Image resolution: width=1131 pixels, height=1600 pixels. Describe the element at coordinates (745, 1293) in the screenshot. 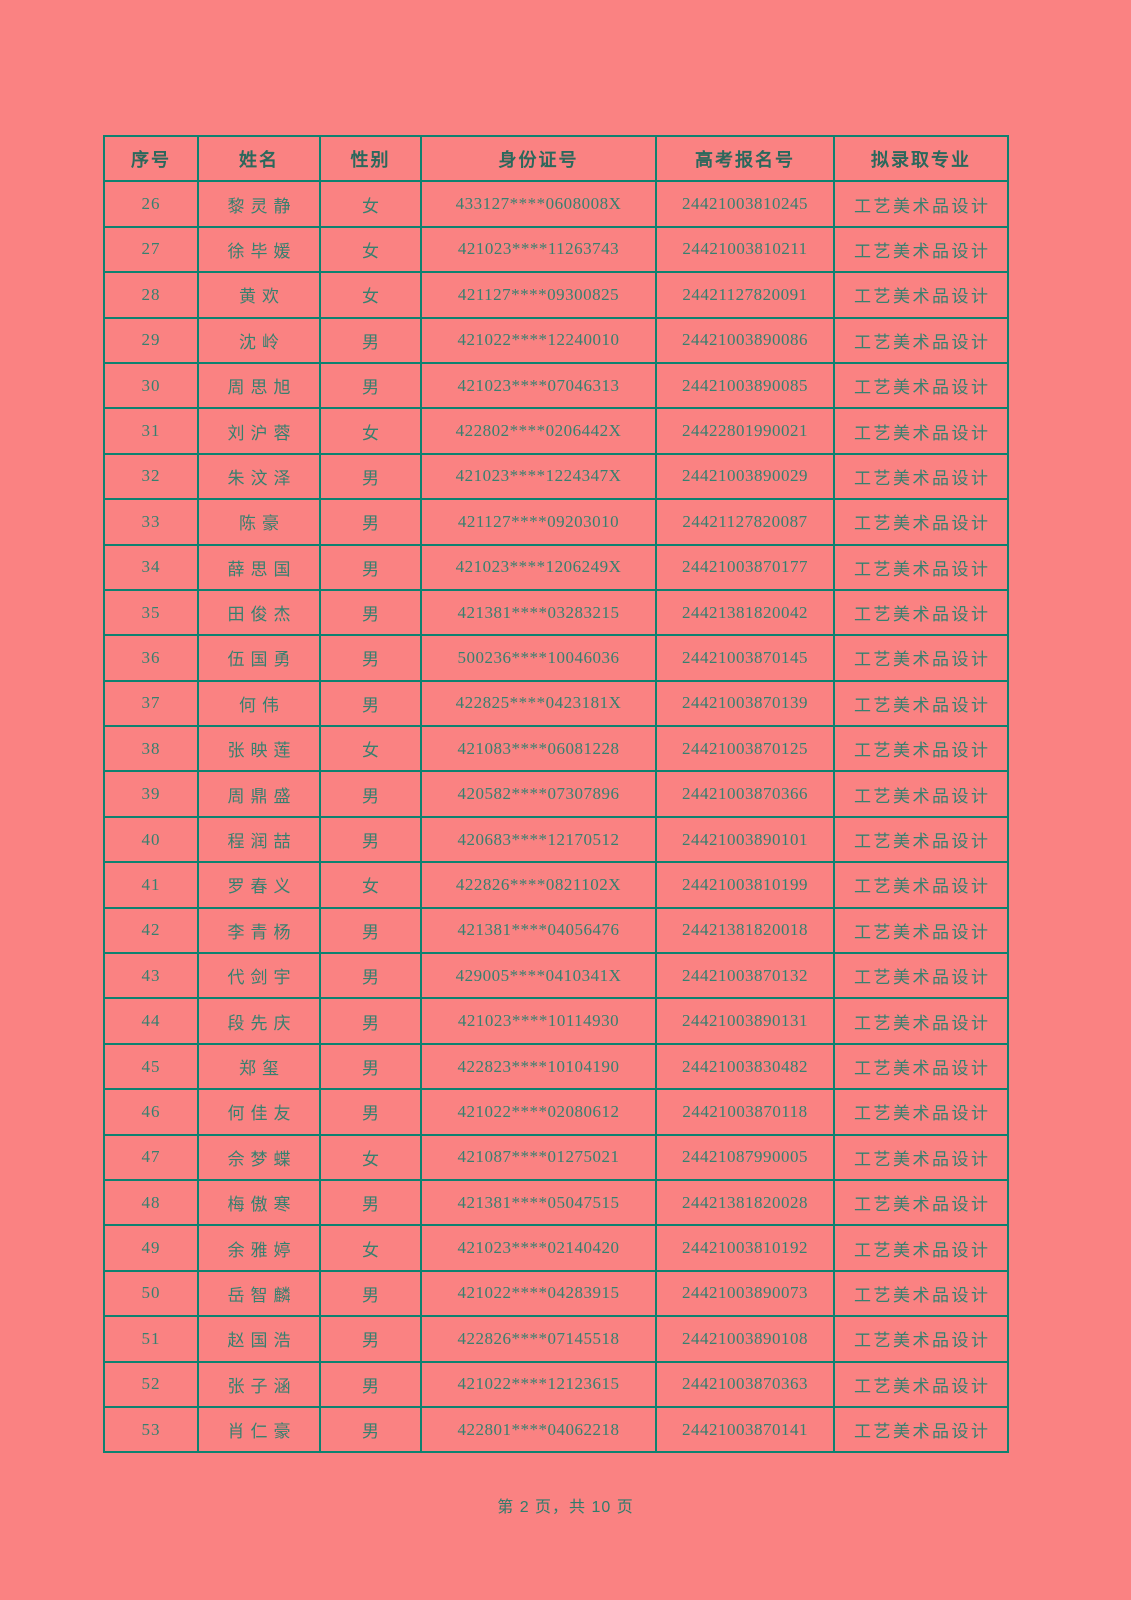

I see `cell-exam_number: 24421003890073` at that location.